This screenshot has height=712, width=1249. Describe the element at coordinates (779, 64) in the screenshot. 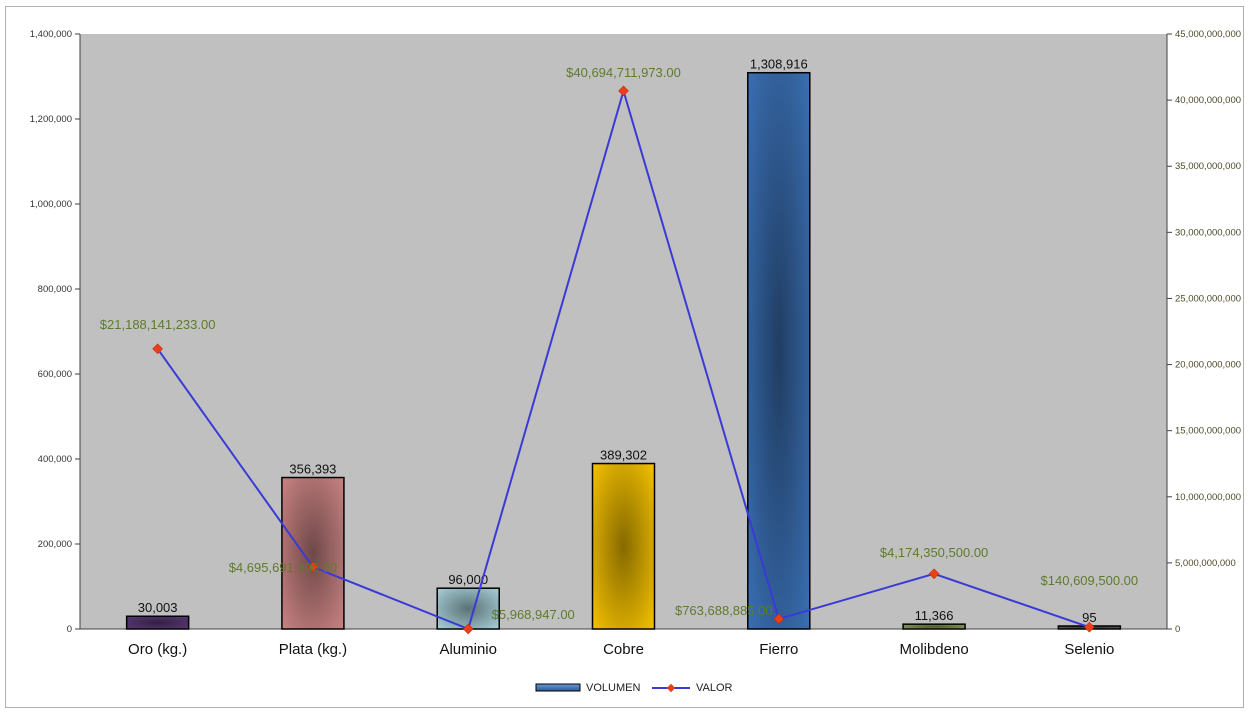

I see `bar-value-label: 1,308,916` at that location.